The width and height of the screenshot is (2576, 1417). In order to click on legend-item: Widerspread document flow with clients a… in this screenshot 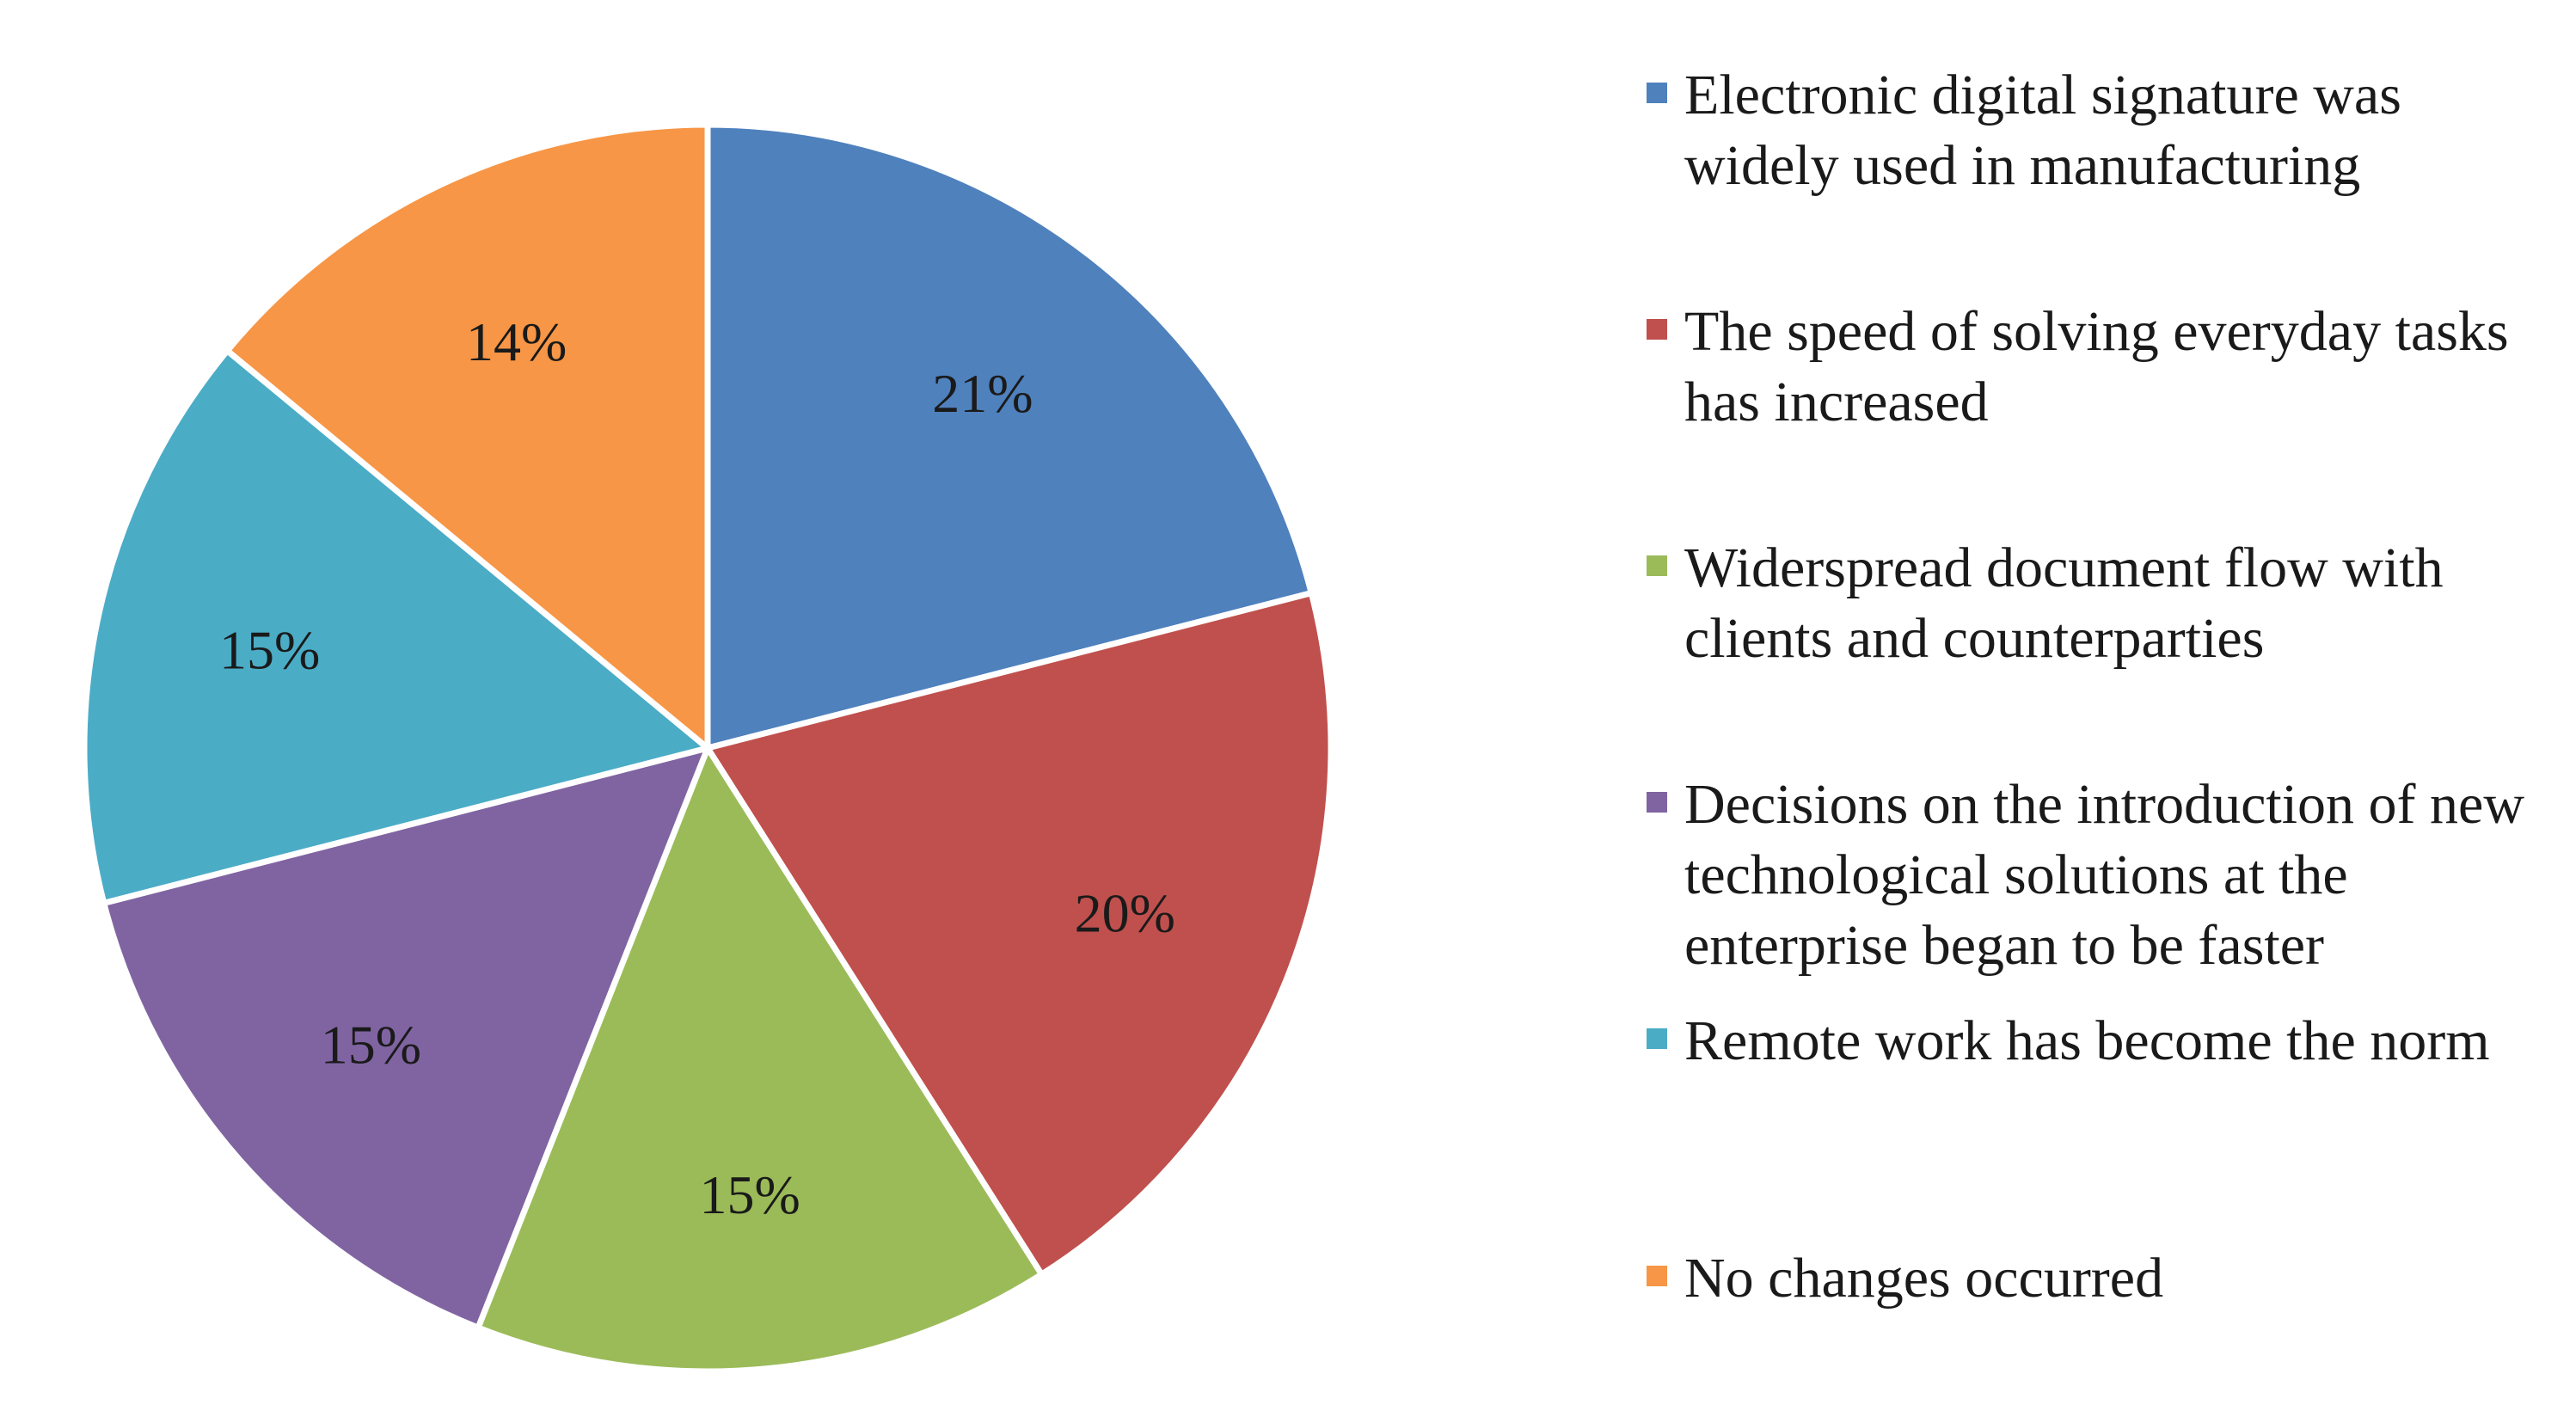, I will do `click(2107, 603)`.